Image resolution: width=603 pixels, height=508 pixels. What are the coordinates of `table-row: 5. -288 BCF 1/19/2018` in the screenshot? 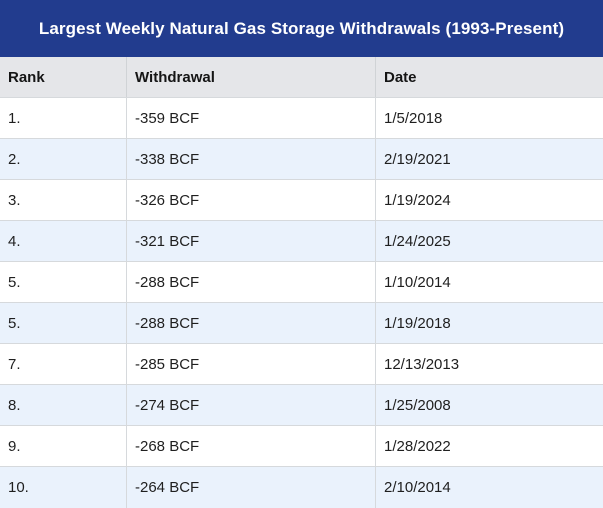 It's located at (301, 323).